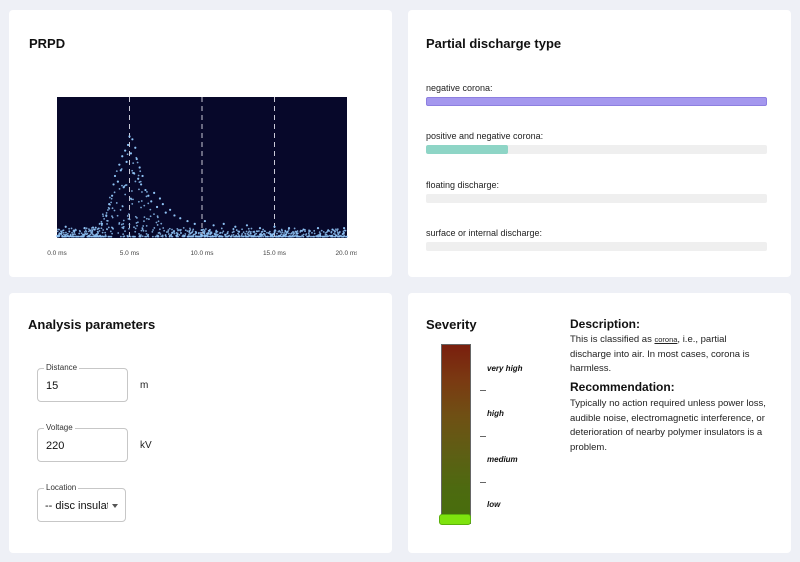  What do you see at coordinates (82, 442) in the screenshot?
I see `voltage-input: Voltage 220` at bounding box center [82, 442].